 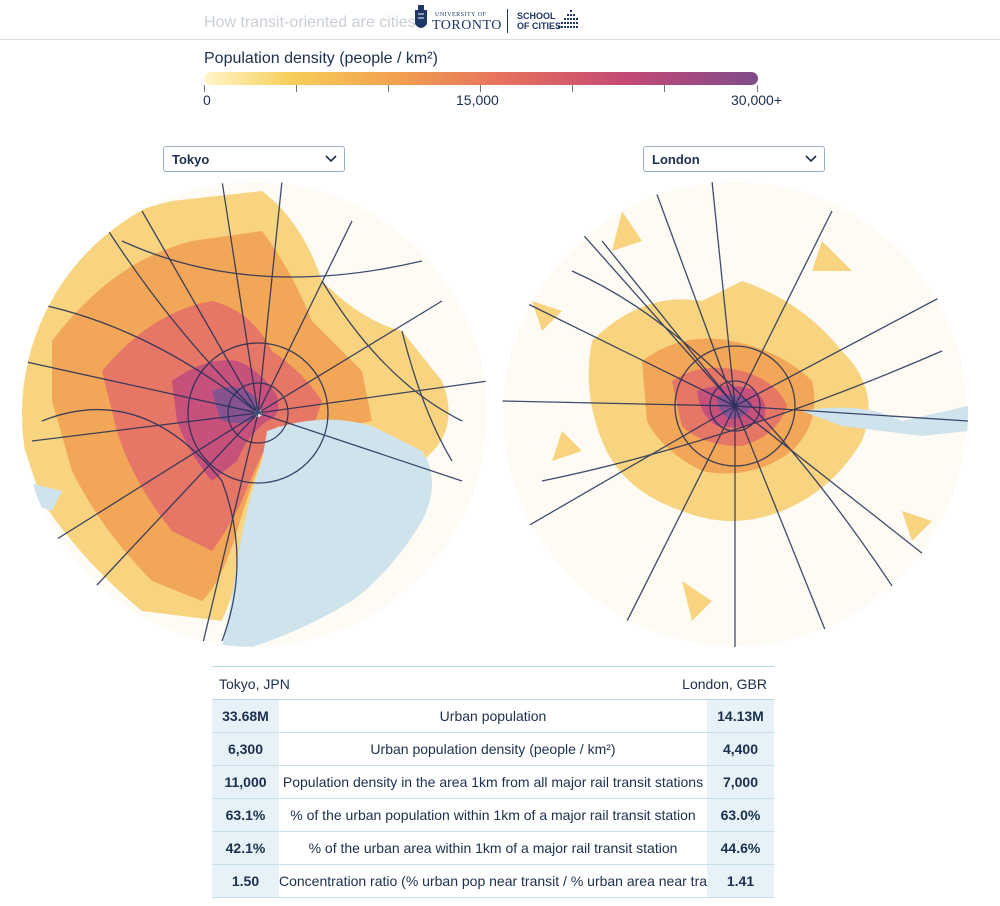 I want to click on logo-divider, so click(x=507, y=21).